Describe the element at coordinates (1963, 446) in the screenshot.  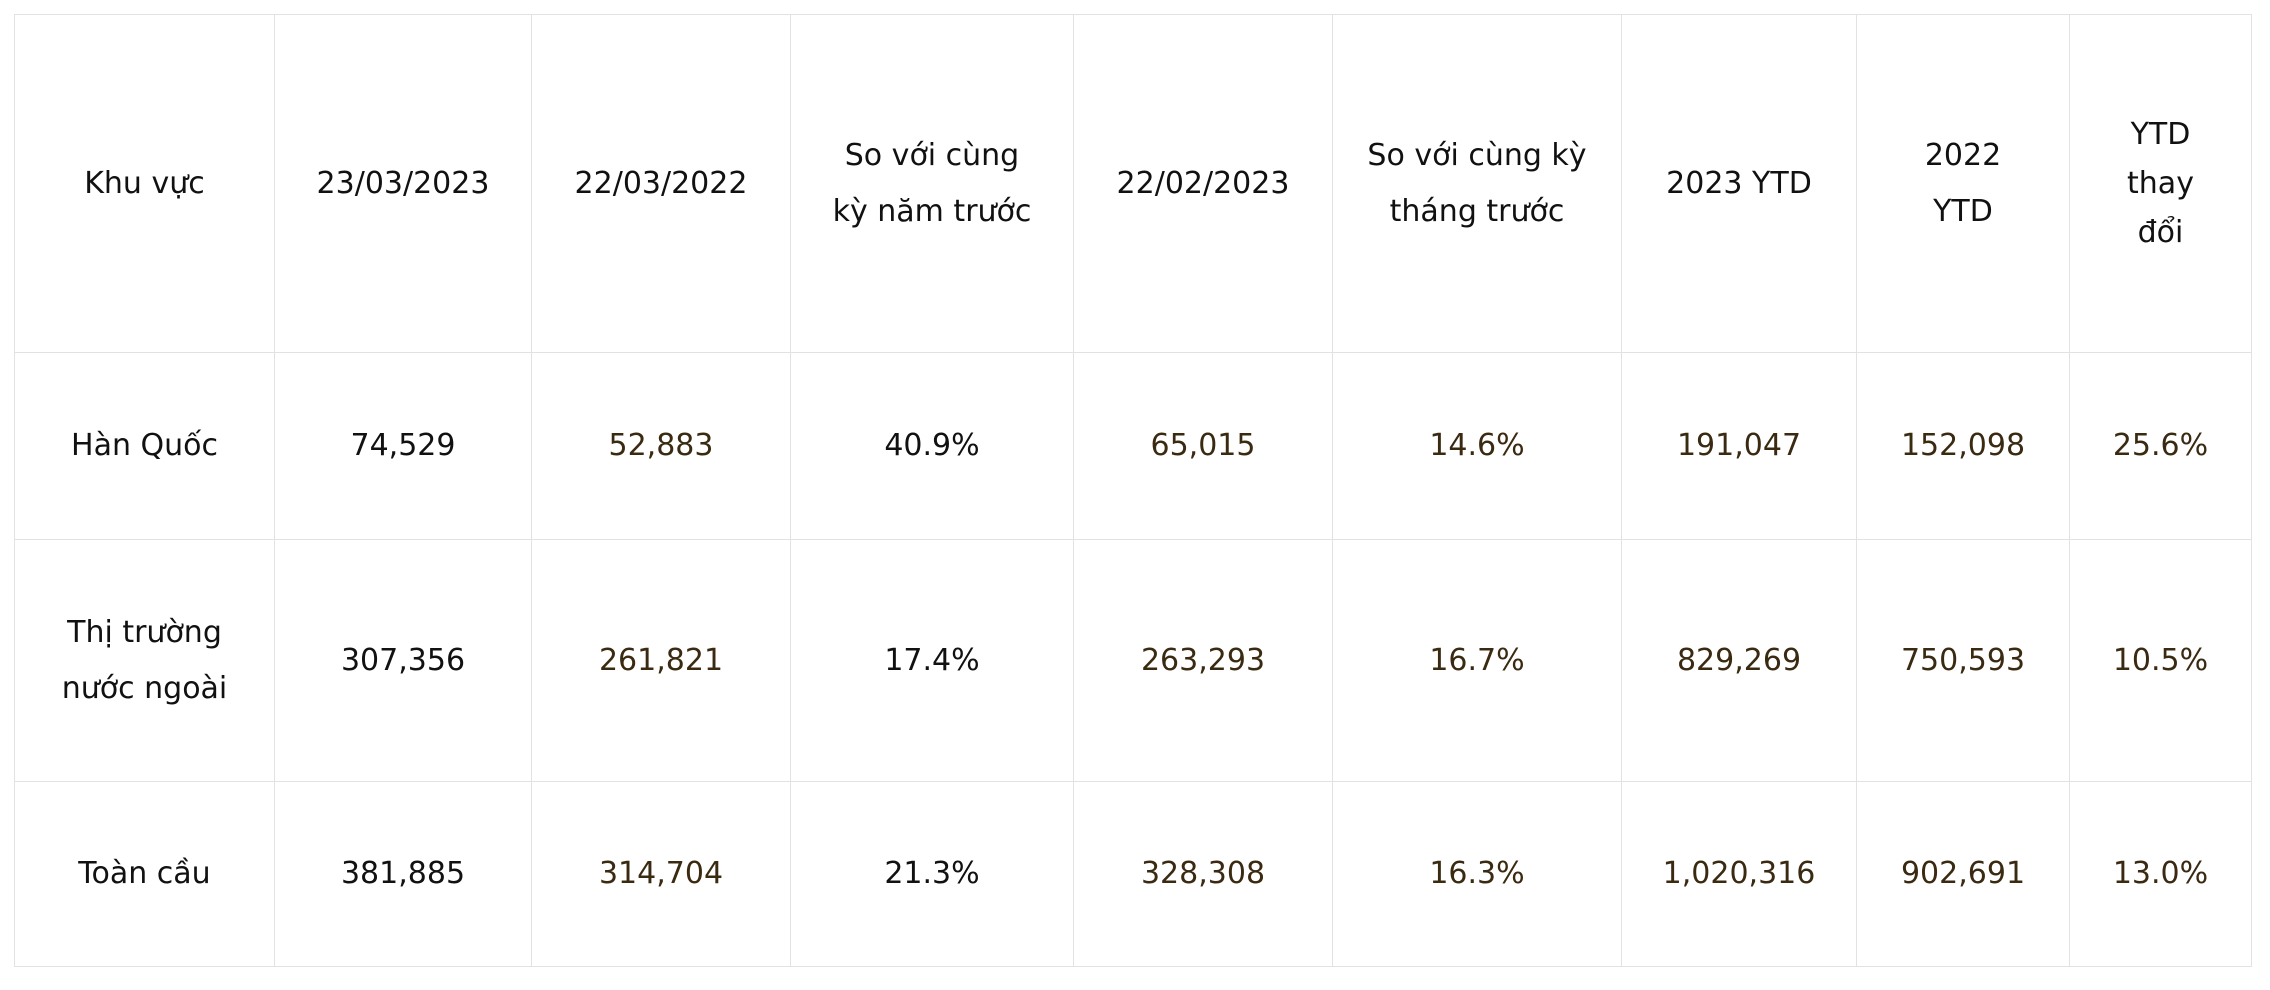
I see `data-cell: 152,098` at that location.